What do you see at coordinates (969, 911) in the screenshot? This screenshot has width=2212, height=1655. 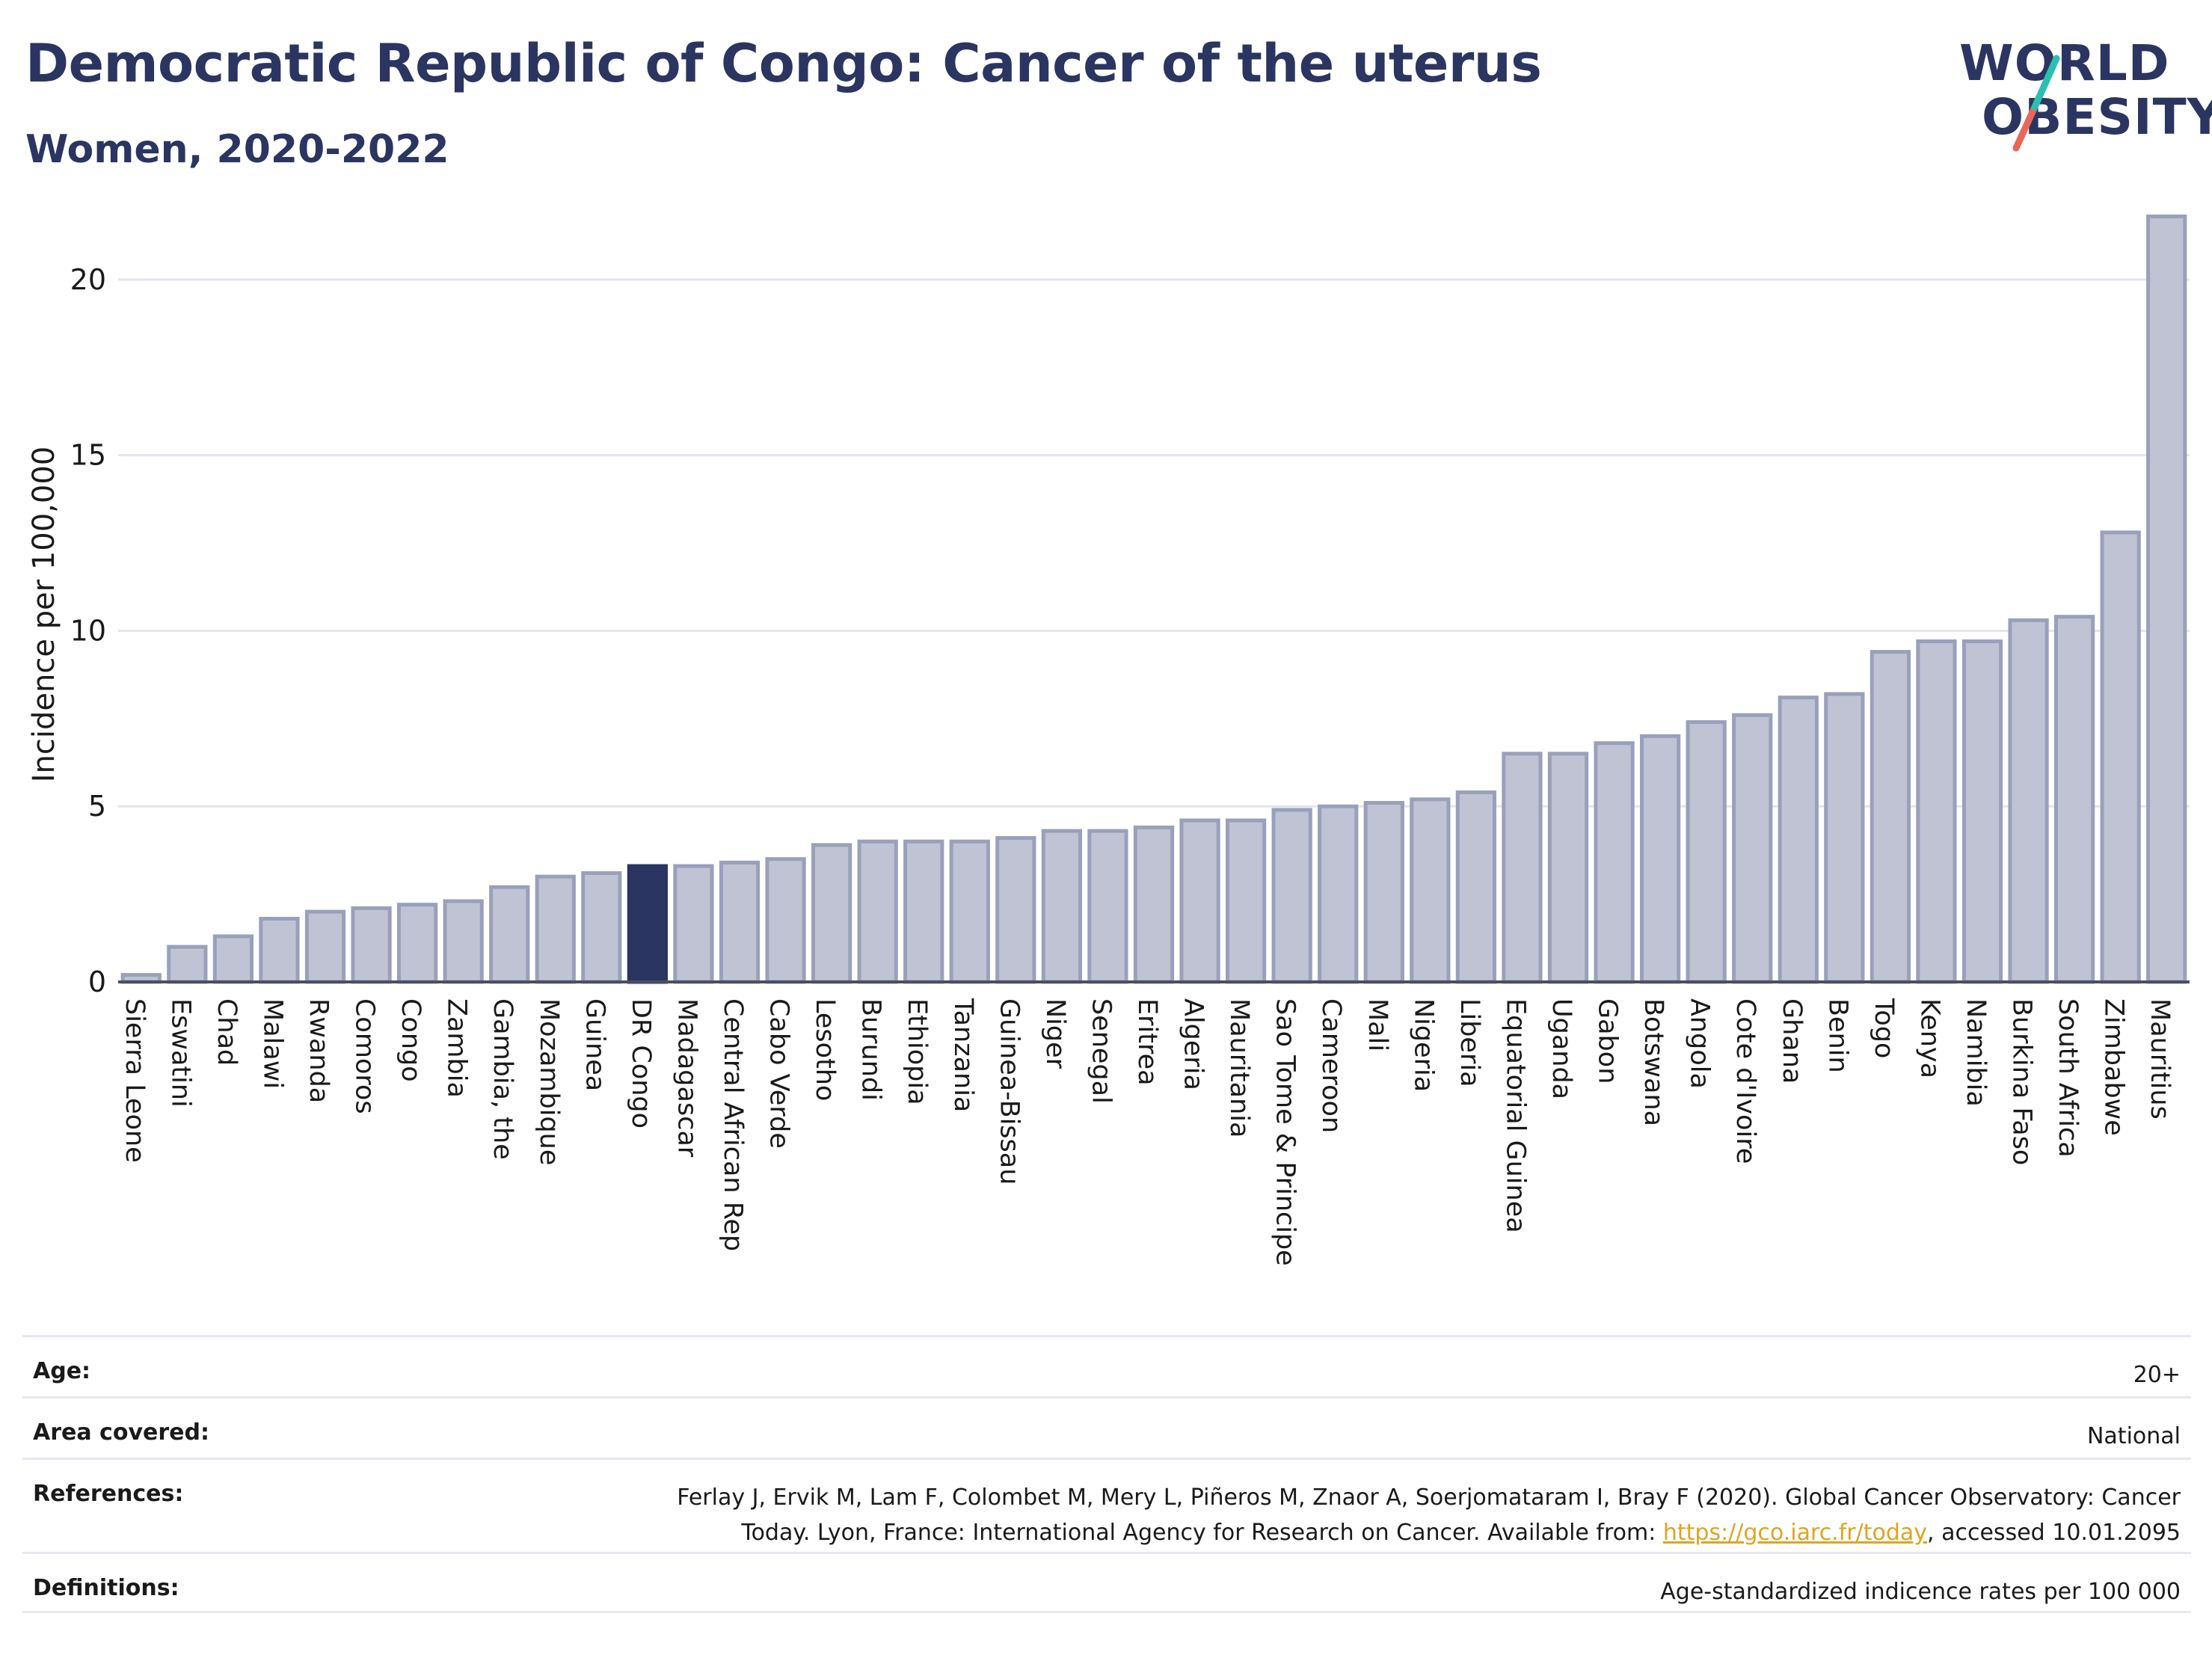 I see `bar-tanzania` at bounding box center [969, 911].